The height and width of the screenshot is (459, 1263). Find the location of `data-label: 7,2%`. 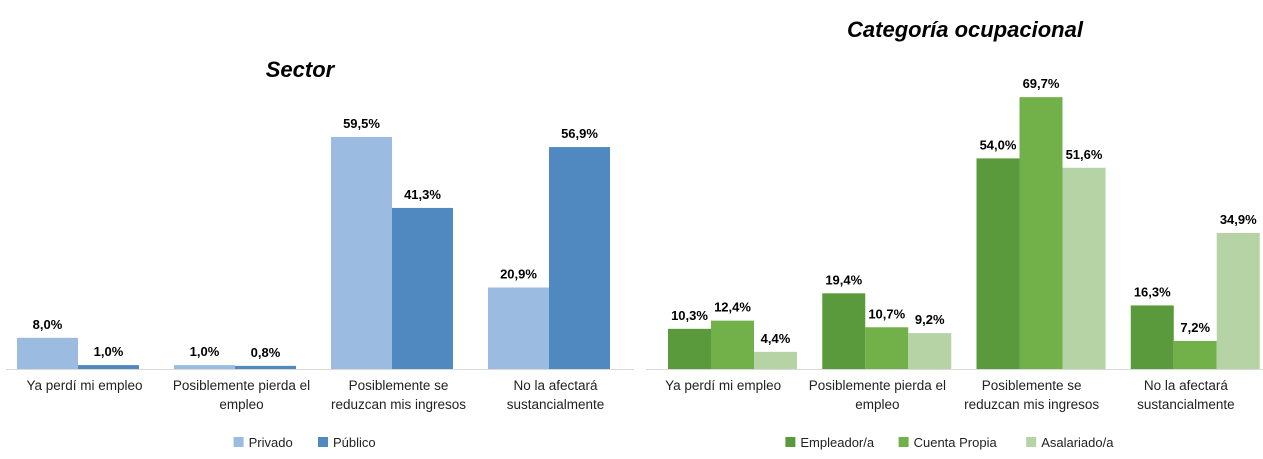

data-label: 7,2% is located at coordinates (1195, 327).